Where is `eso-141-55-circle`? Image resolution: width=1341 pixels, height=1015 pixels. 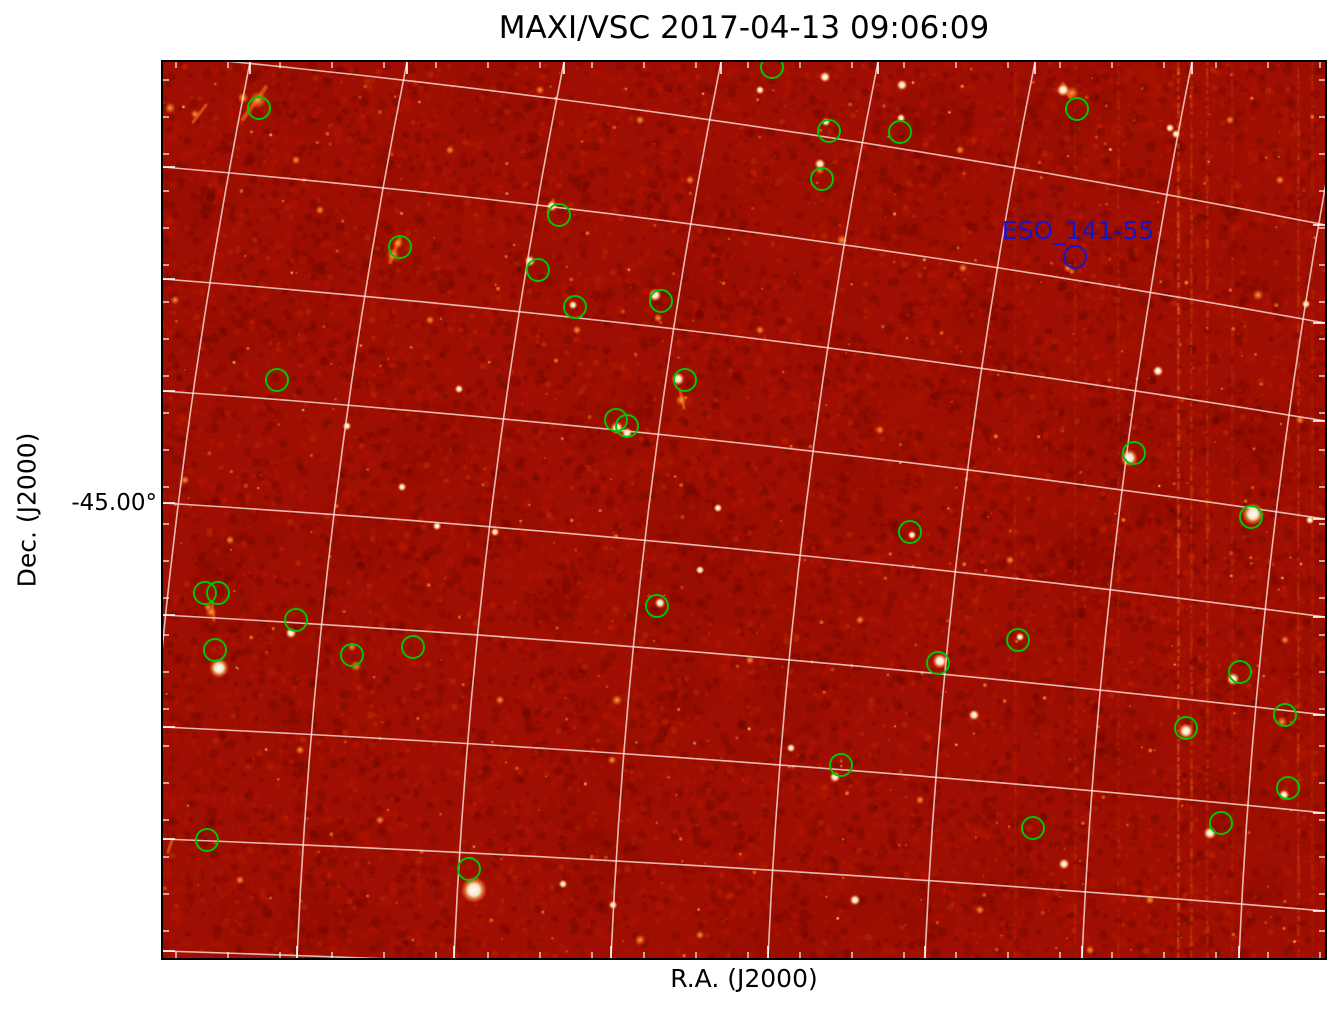 eso-141-55-circle is located at coordinates (1075, 257).